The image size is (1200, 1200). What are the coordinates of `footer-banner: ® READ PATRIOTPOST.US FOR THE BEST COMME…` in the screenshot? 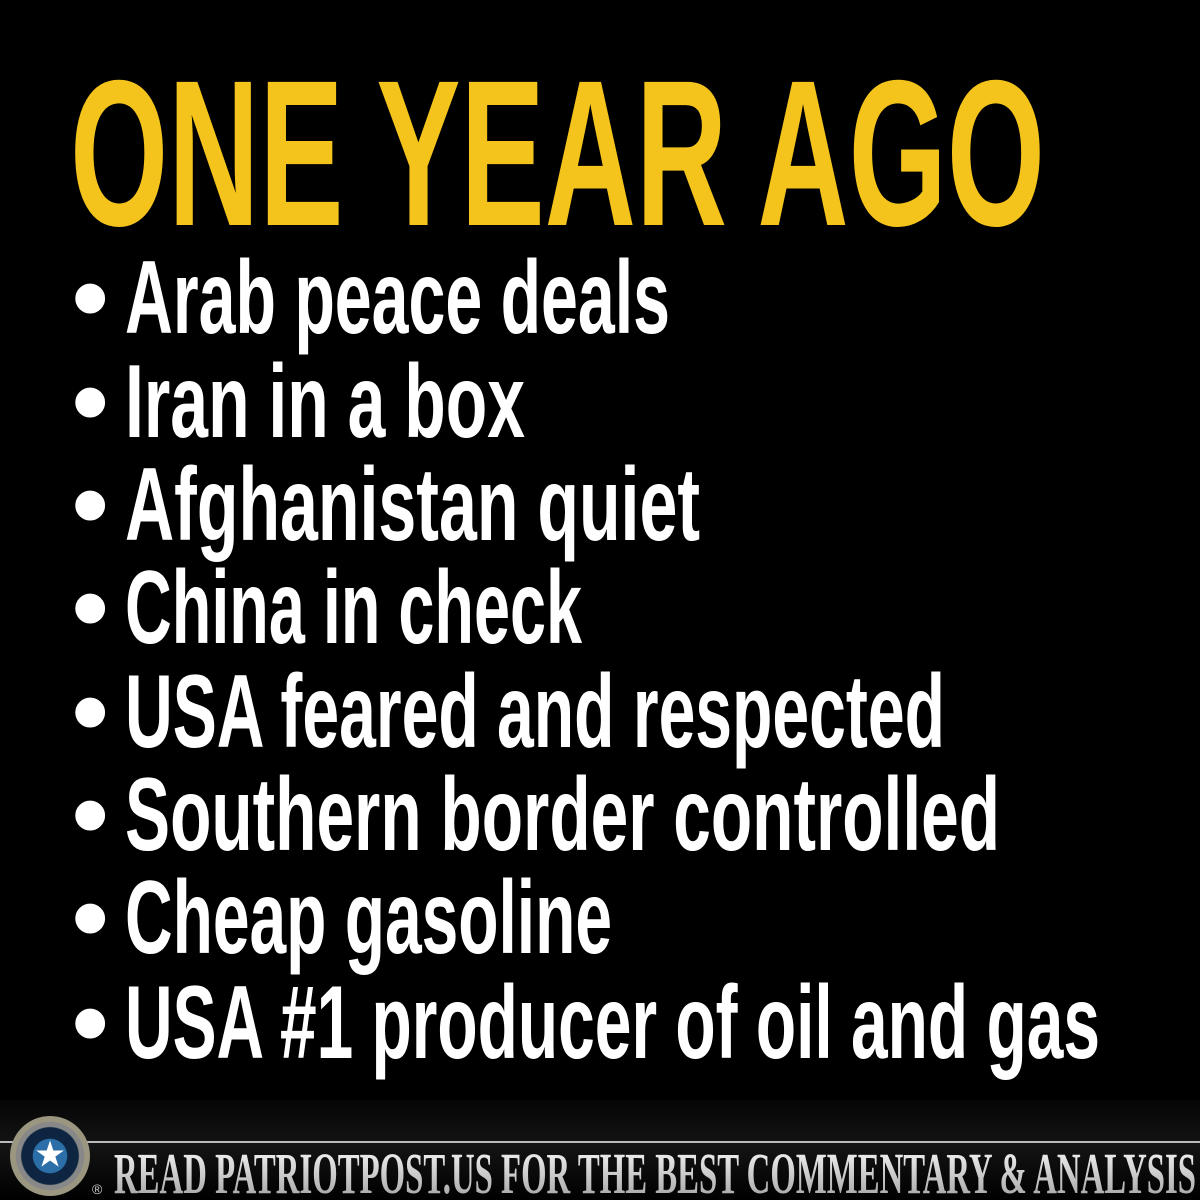 It's located at (600, 1150).